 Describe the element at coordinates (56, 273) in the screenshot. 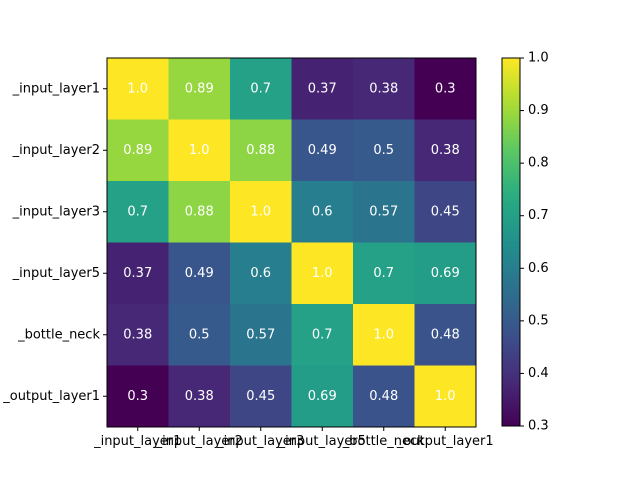

I see `y-tick-label: _input_layer5` at that location.